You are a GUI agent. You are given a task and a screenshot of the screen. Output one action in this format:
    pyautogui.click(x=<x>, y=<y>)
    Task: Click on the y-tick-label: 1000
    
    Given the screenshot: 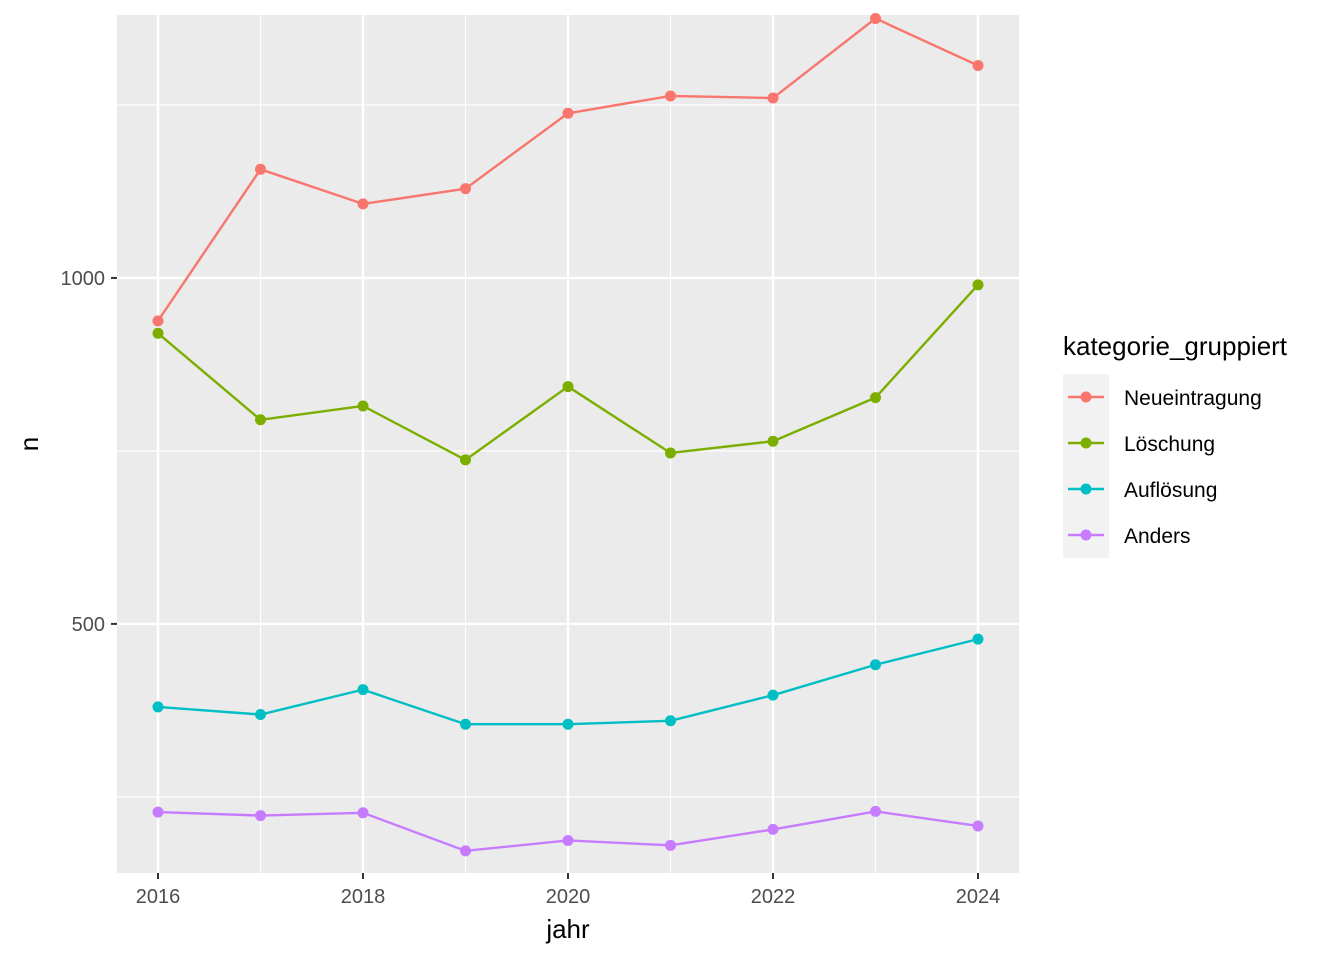 What is the action you would take?
    pyautogui.click(x=83, y=279)
    